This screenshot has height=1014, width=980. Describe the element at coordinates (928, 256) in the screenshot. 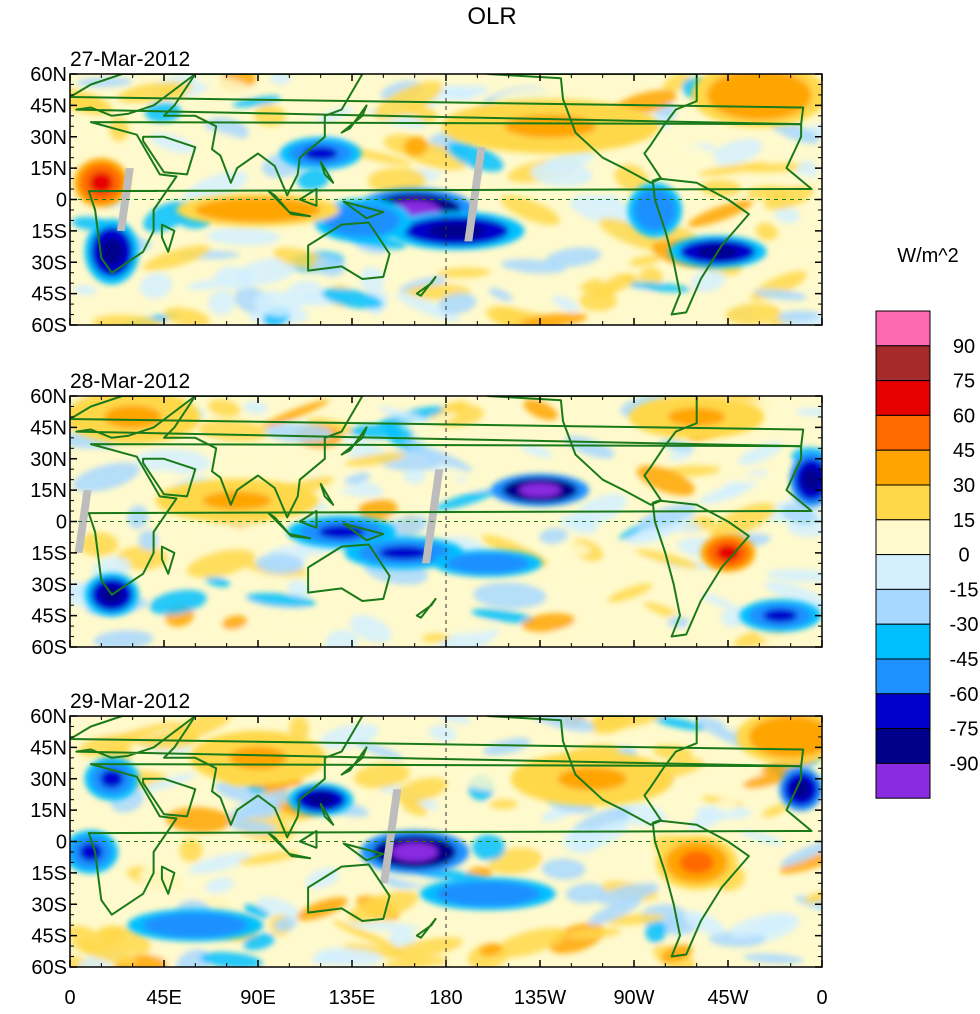

I see `colorbar-units: W/m^2` at that location.